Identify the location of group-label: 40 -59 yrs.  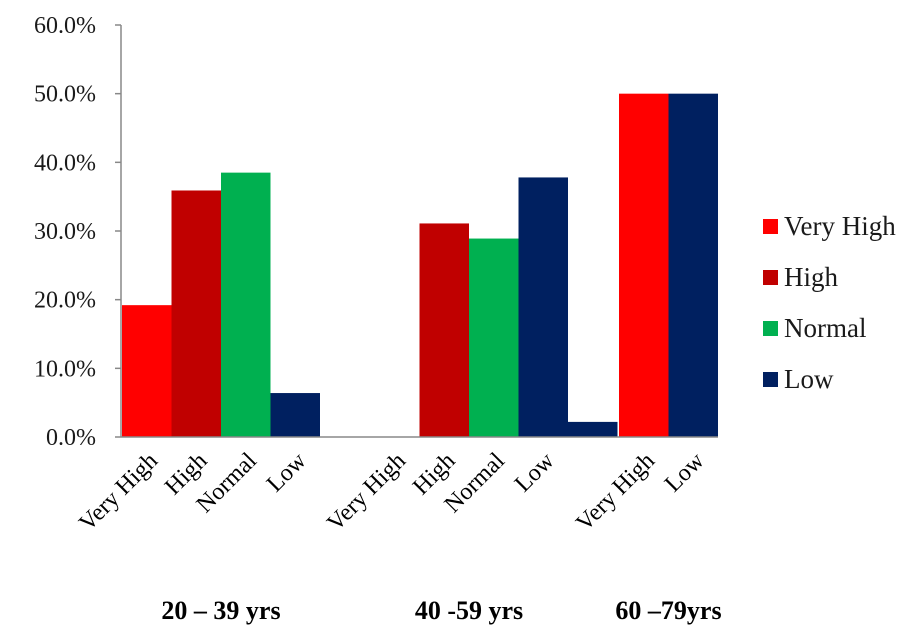
(469, 610).